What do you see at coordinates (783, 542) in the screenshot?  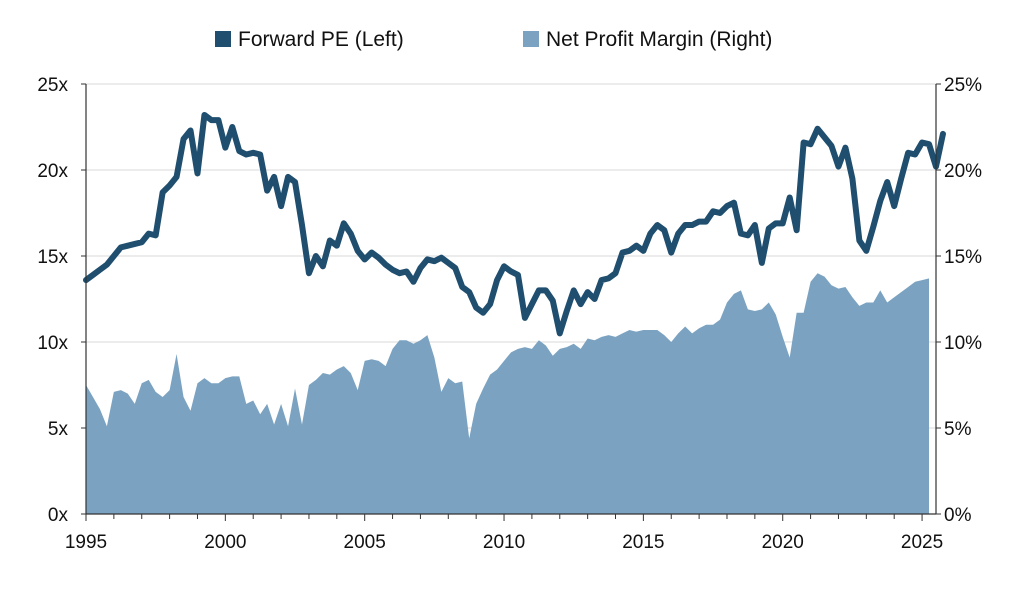 I see `x-tick-label: 2020` at bounding box center [783, 542].